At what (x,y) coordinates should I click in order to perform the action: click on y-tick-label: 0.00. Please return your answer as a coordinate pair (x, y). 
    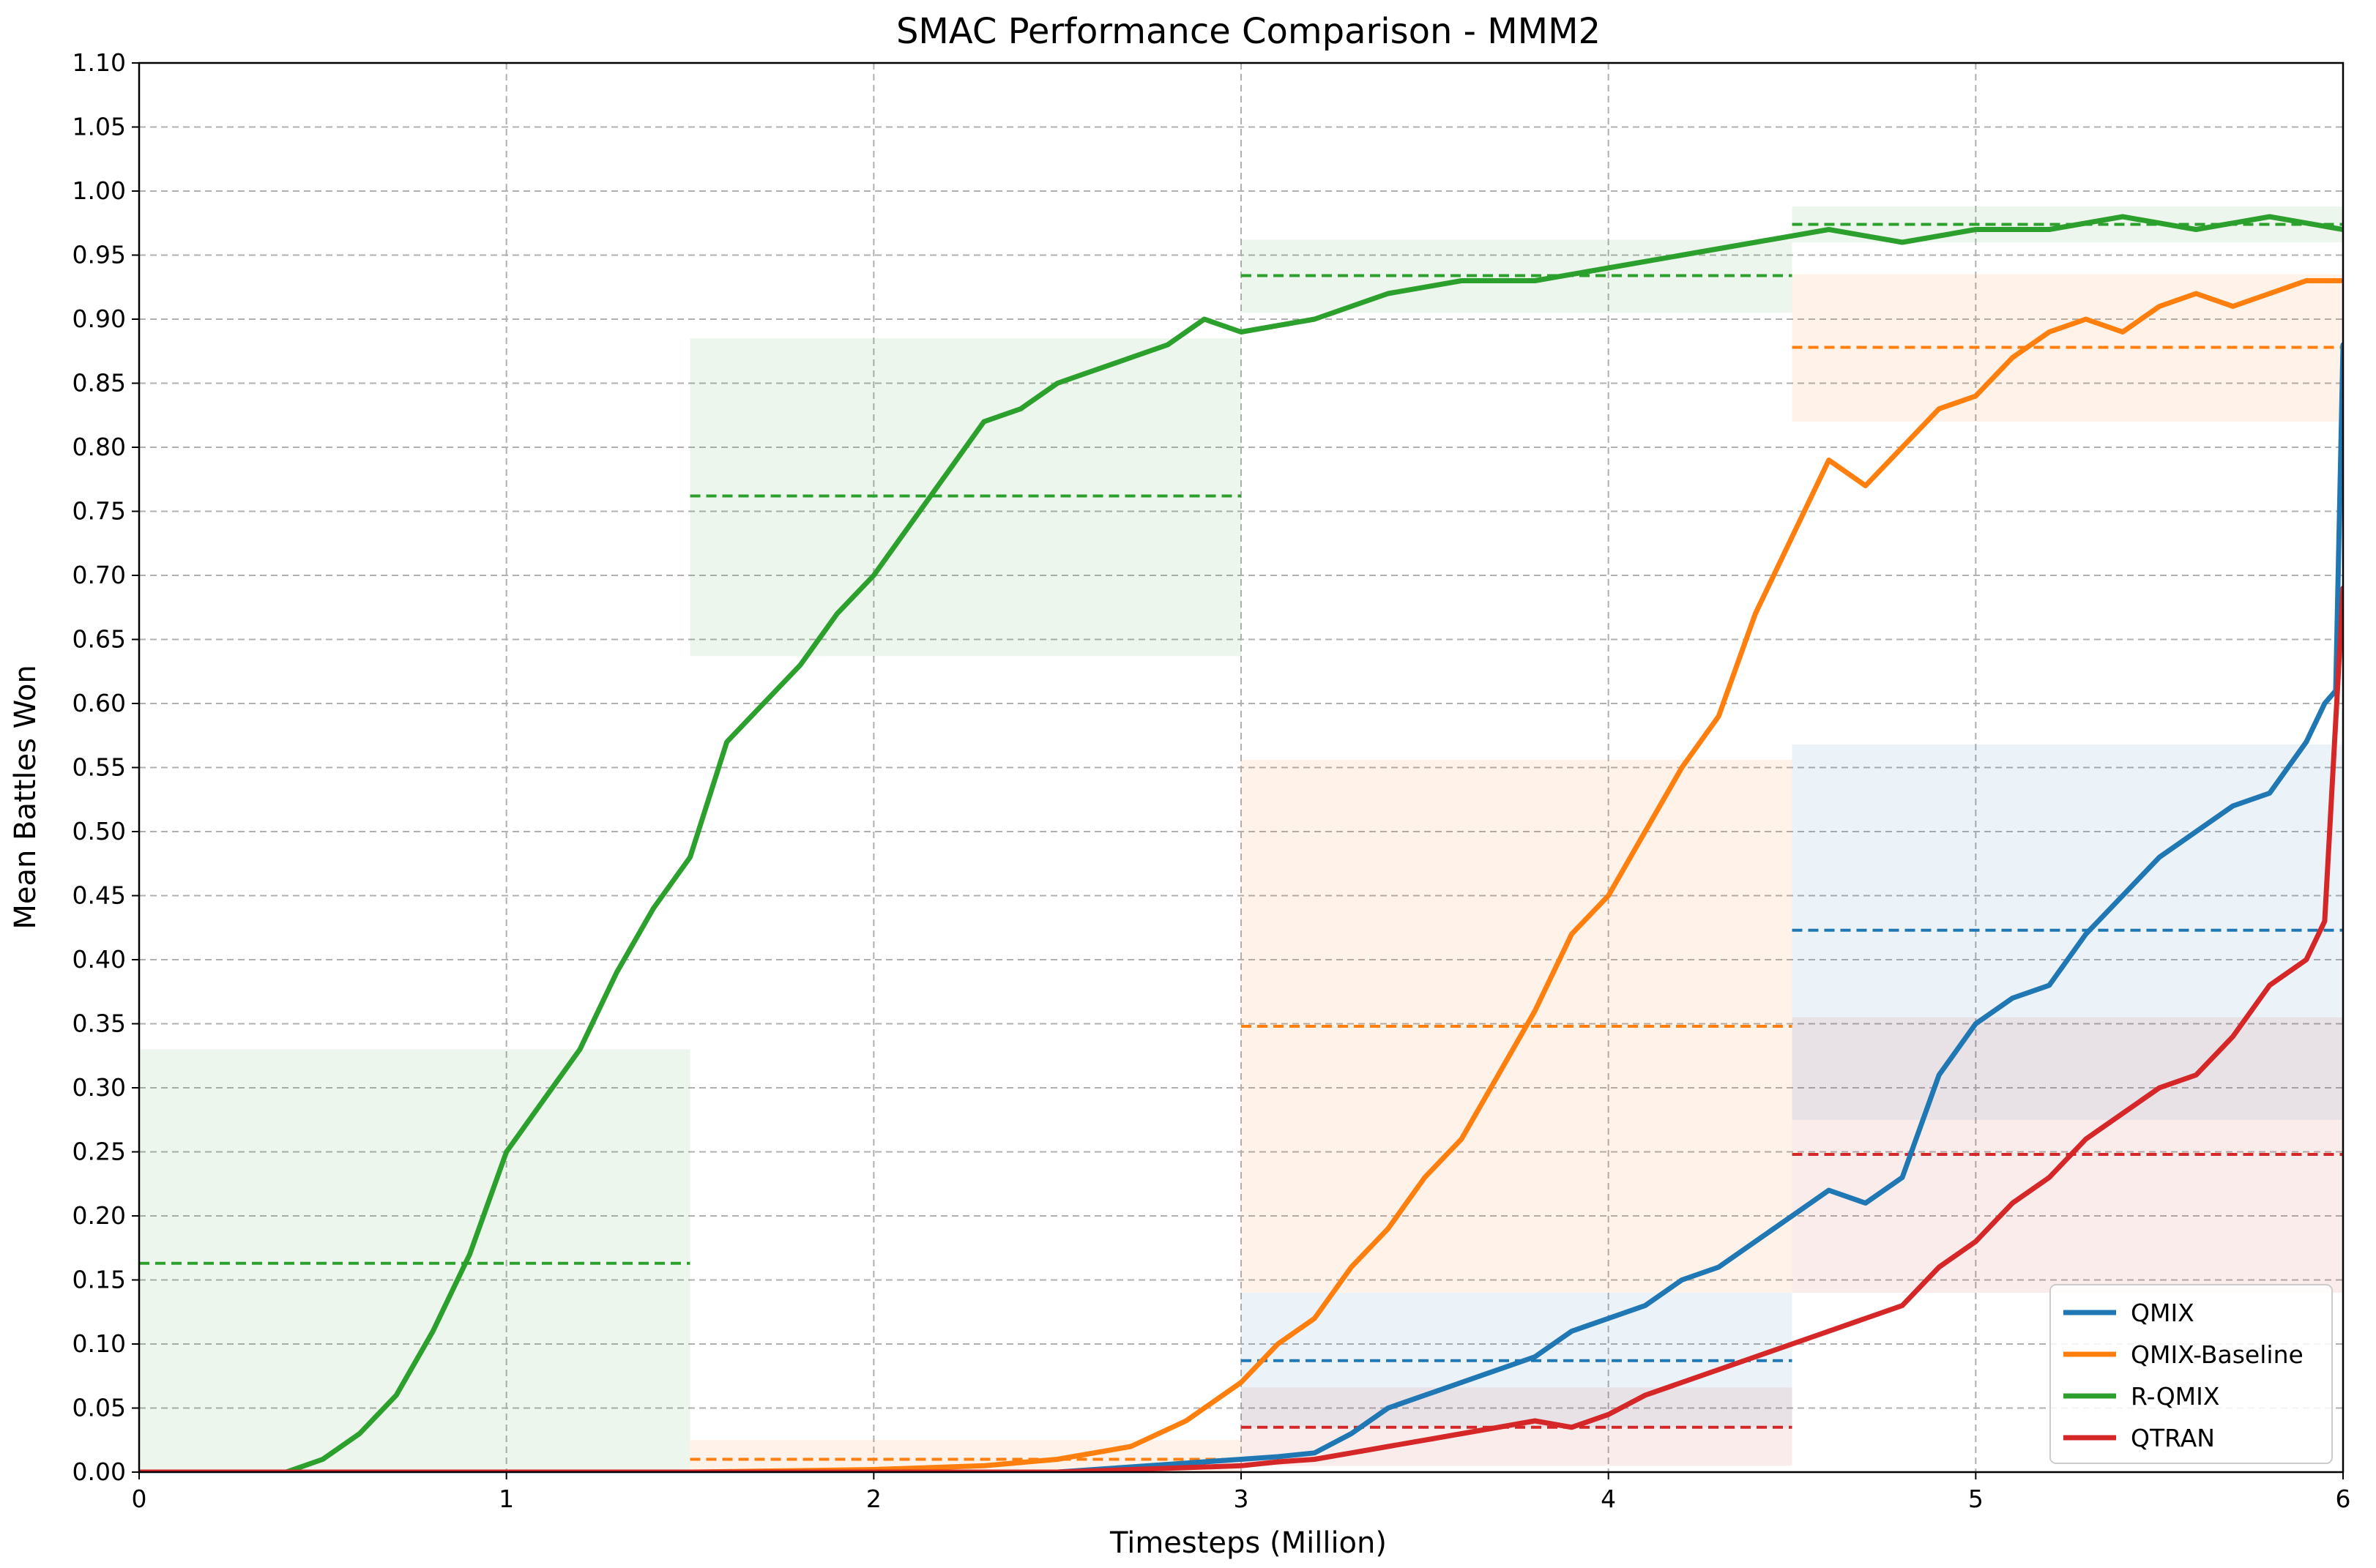
    Looking at the image, I should click on (99, 1471).